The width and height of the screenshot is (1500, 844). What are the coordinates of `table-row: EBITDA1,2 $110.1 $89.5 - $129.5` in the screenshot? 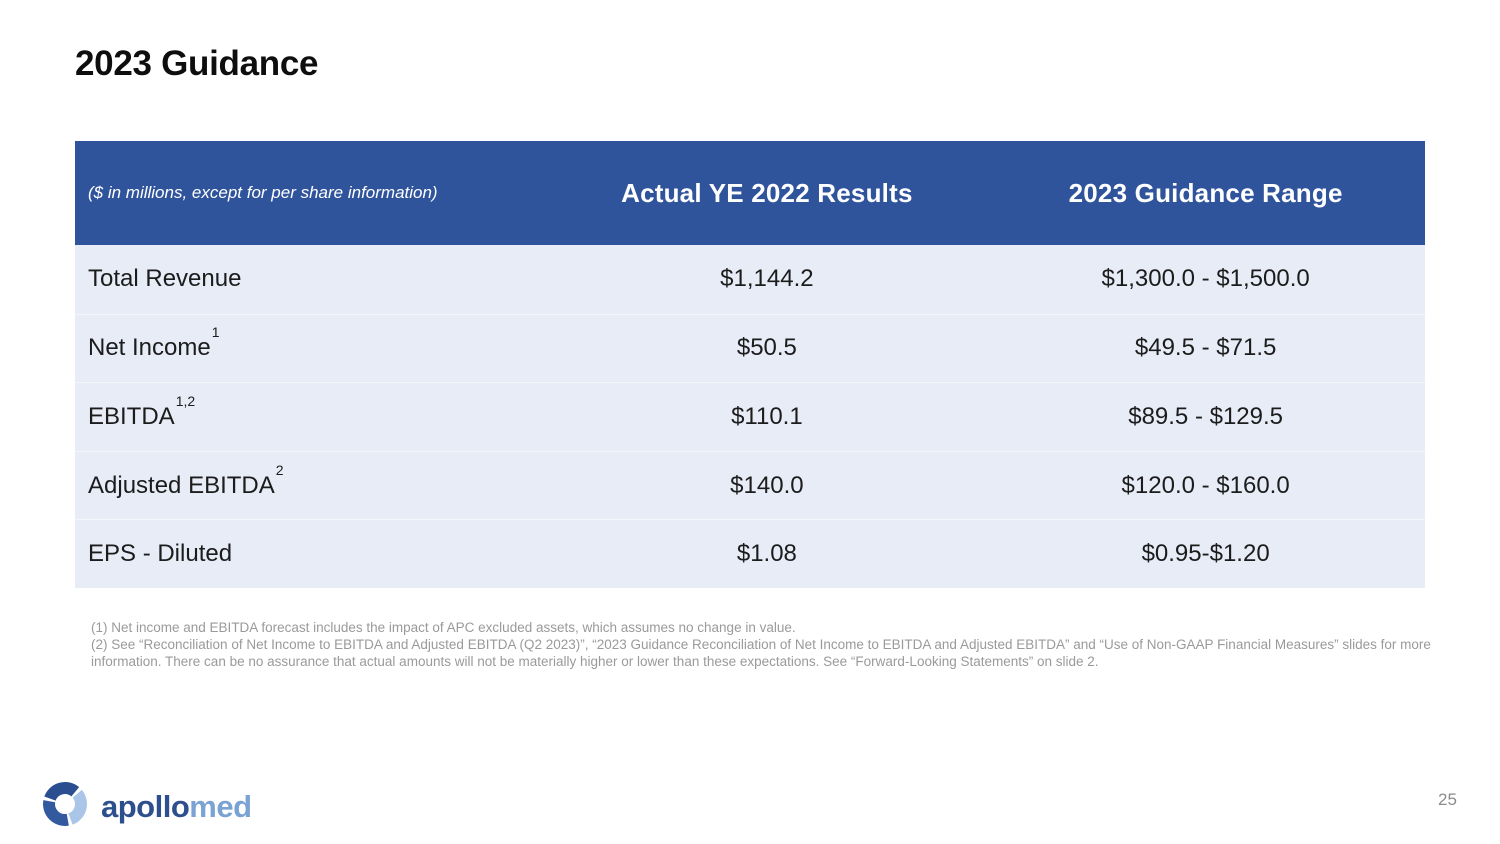 It's located at (750, 416).